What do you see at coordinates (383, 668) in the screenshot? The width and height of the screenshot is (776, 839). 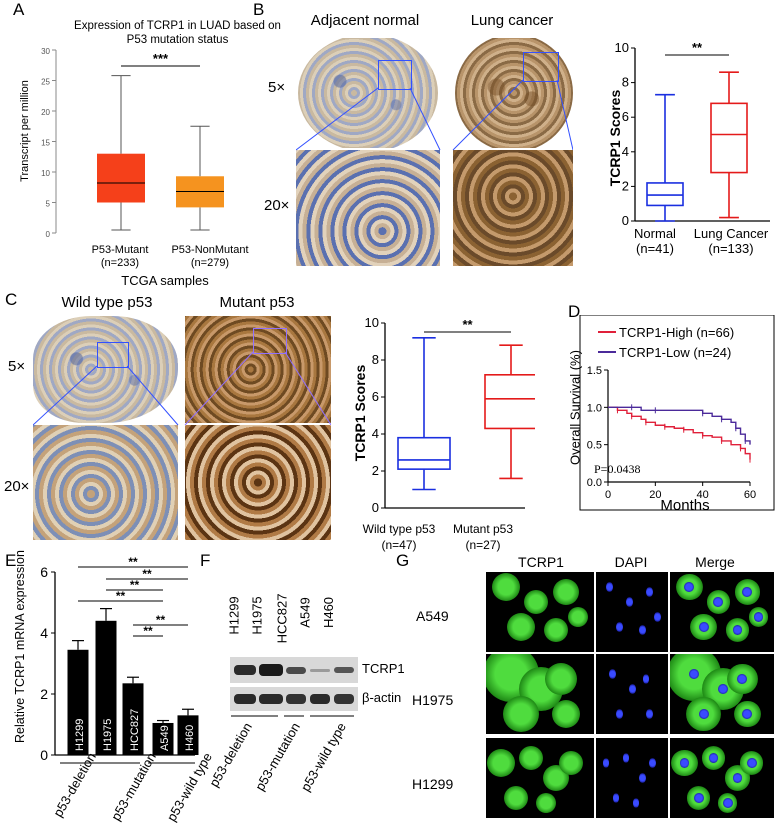 I see `panel-f-band-tcrp1: TCRP1` at bounding box center [383, 668].